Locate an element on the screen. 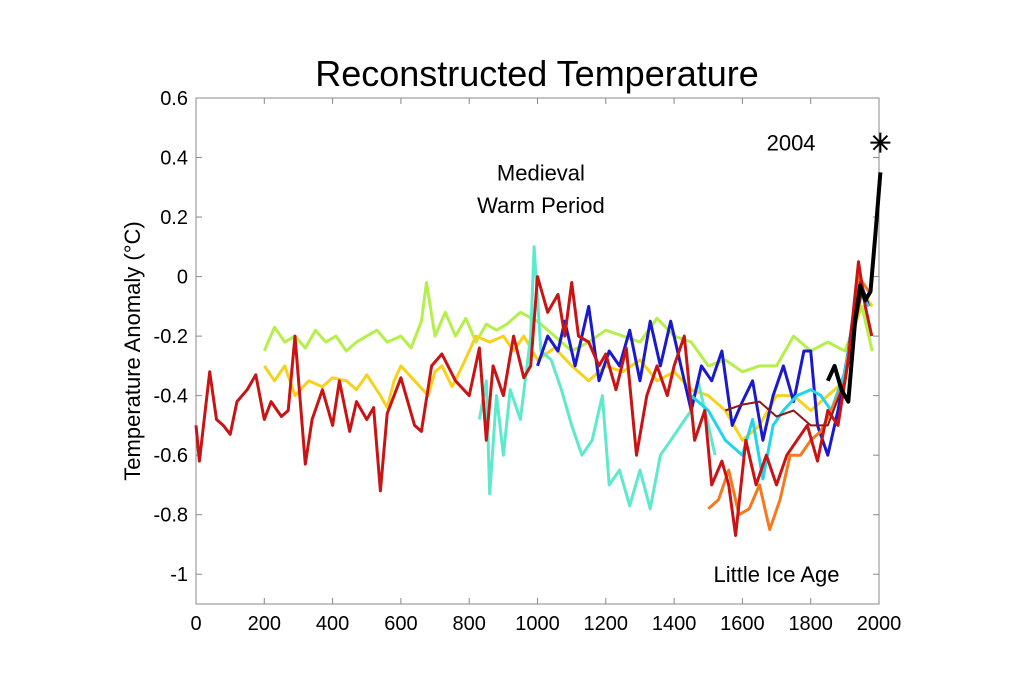 The height and width of the screenshot is (683, 1024). series-line-blue is located at coordinates (703, 366).